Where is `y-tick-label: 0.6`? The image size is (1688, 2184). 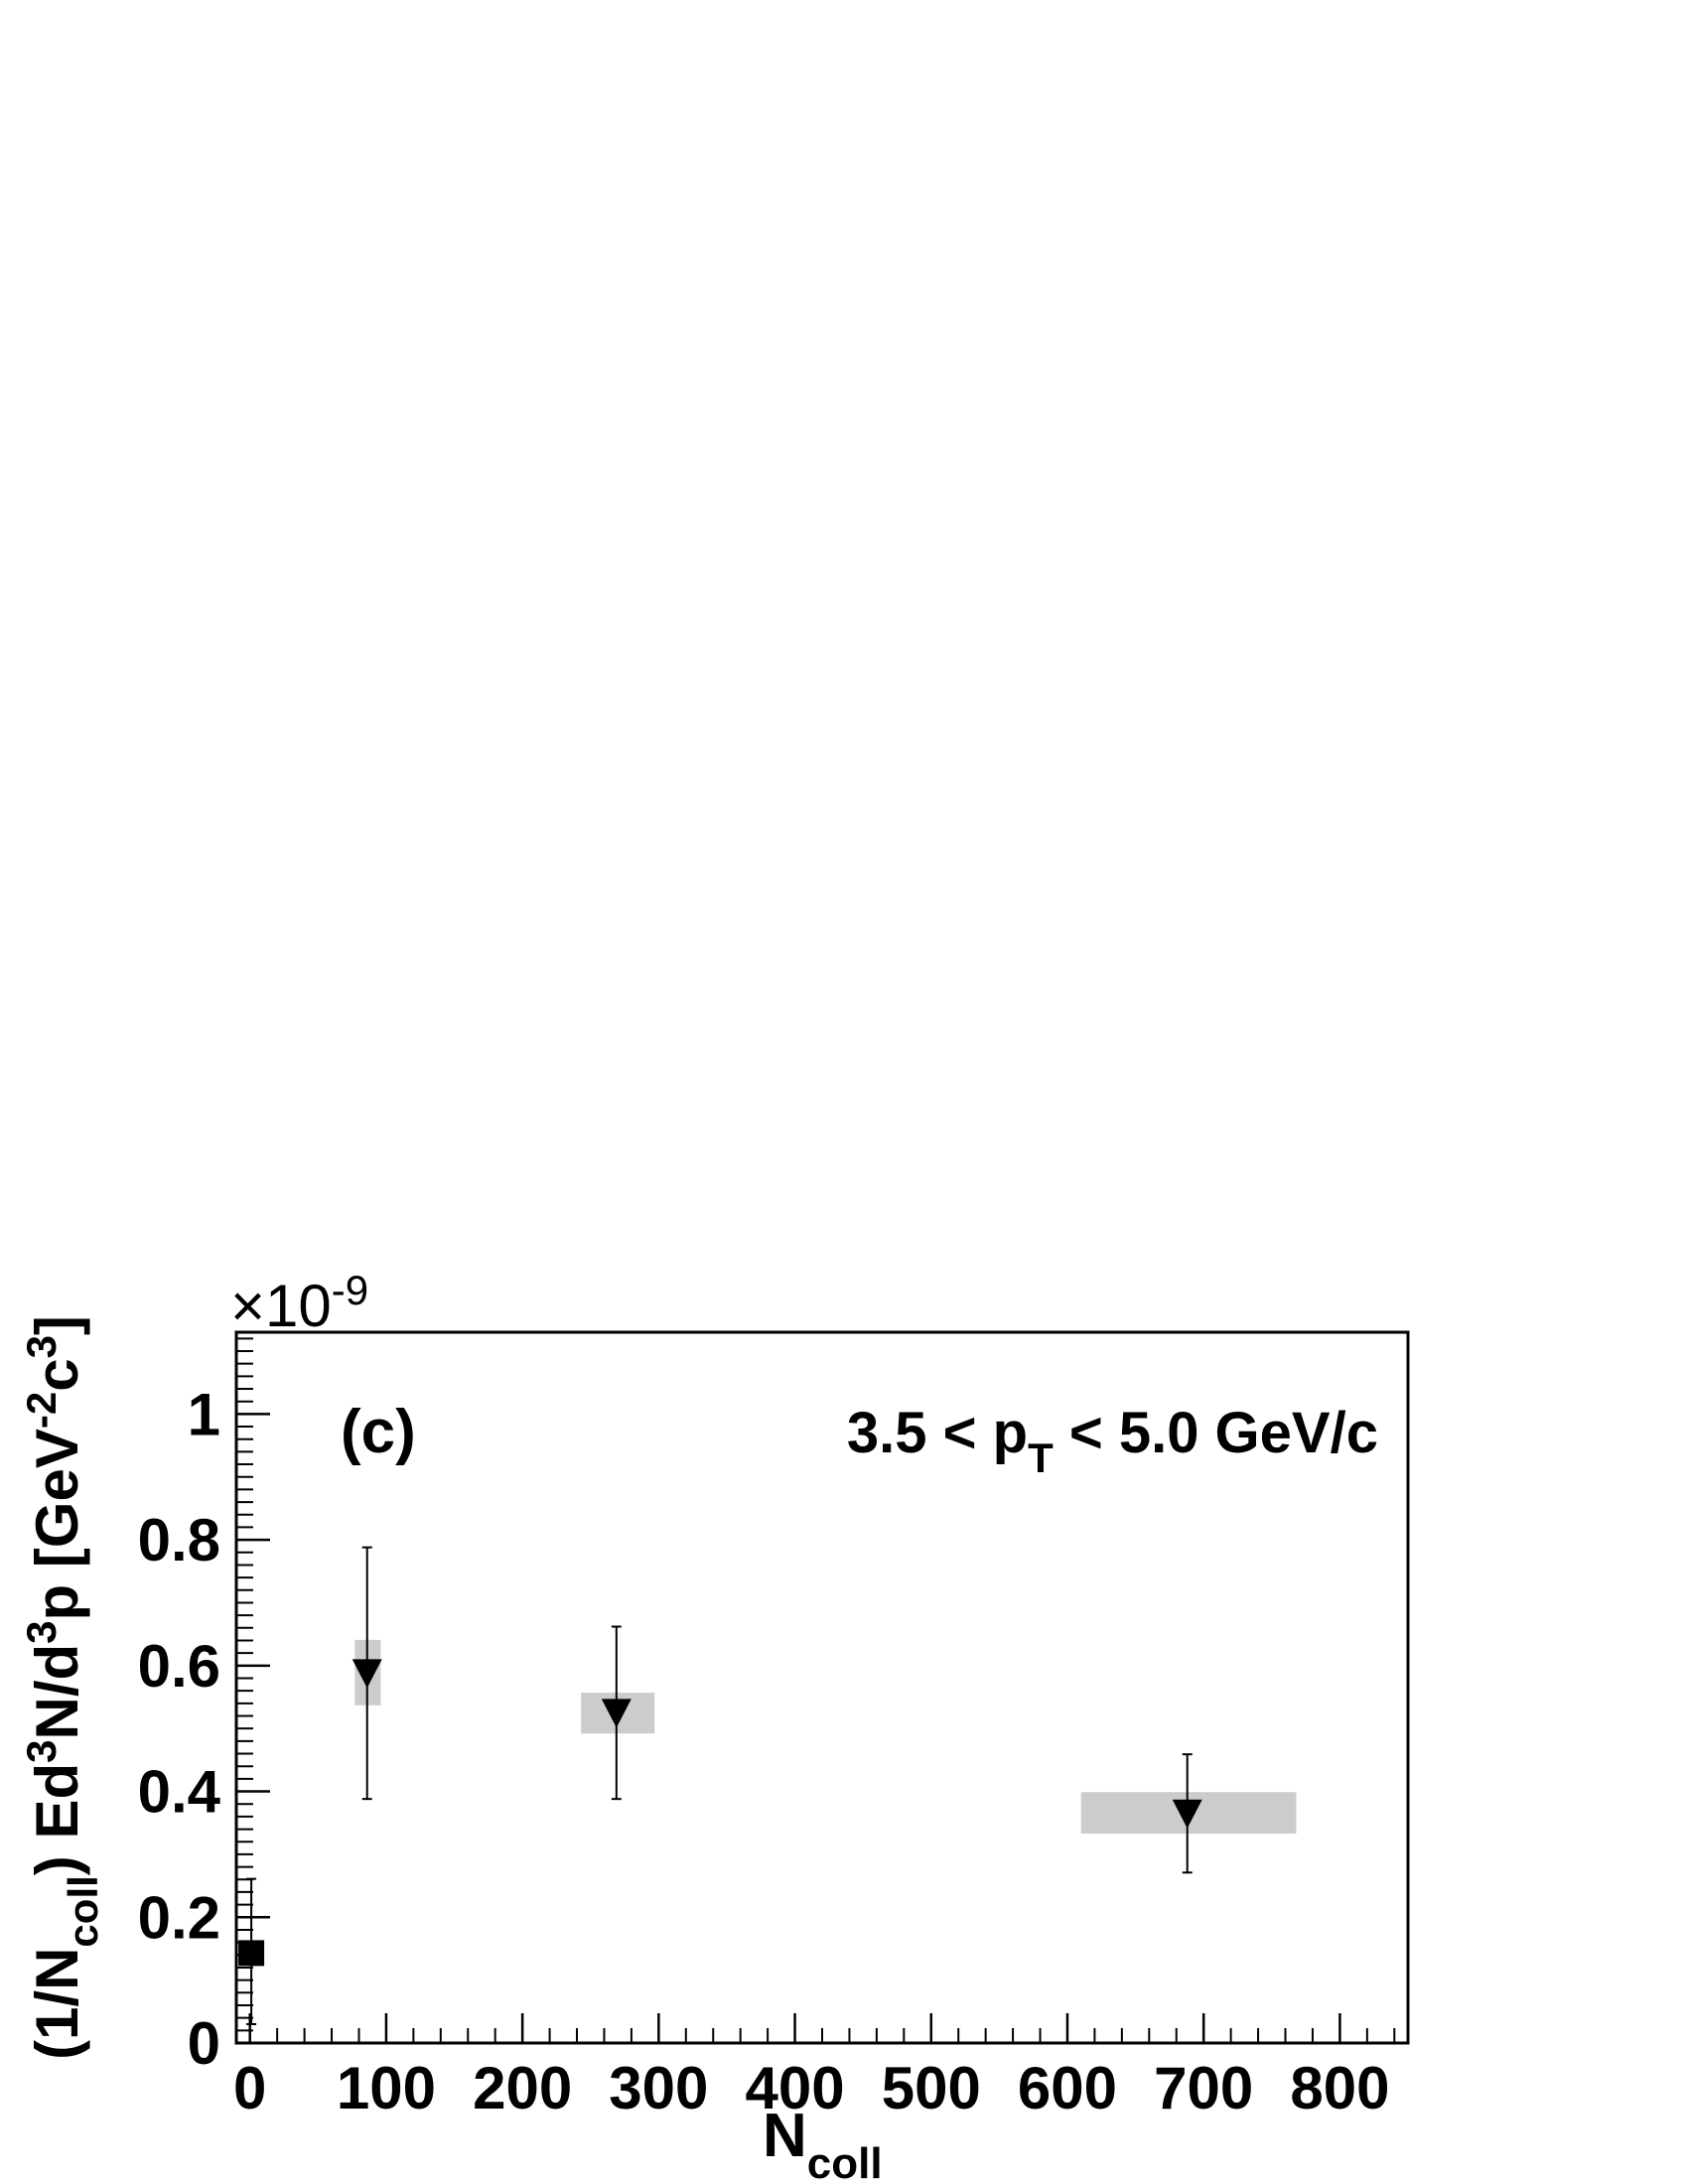 y-tick-label: 0.6 is located at coordinates (179, 1666).